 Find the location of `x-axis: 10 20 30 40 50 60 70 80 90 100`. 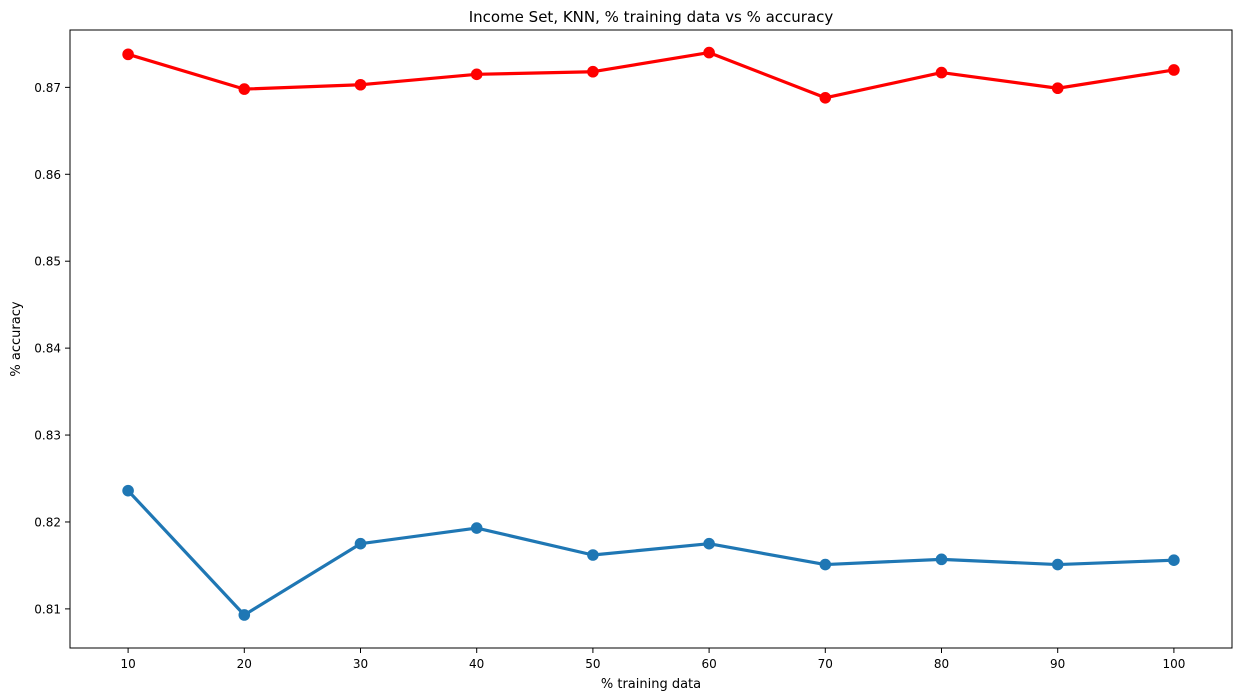

x-axis: 10 20 30 40 50 60 70 80 90 100 is located at coordinates (652, 659).